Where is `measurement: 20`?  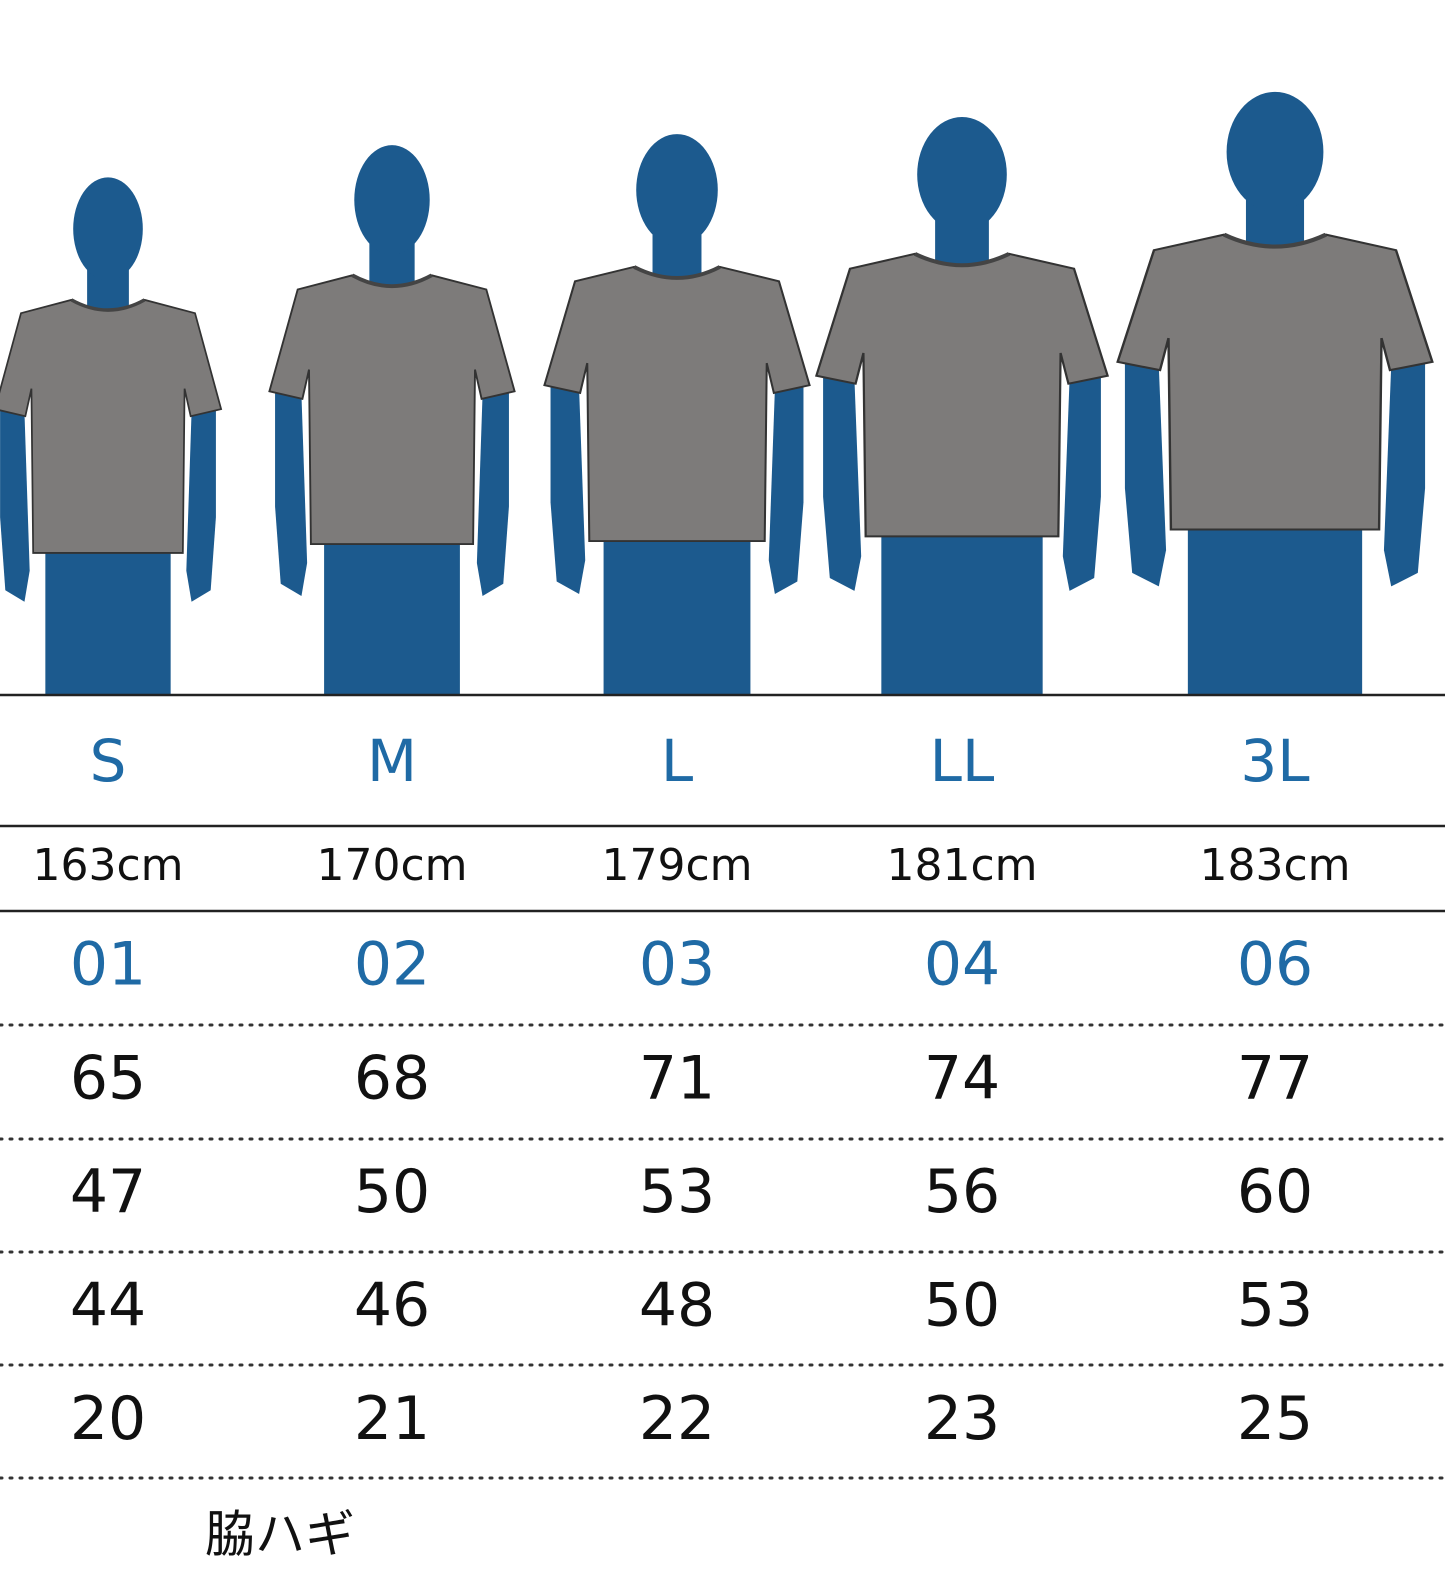
measurement: 20 is located at coordinates (108, 1419).